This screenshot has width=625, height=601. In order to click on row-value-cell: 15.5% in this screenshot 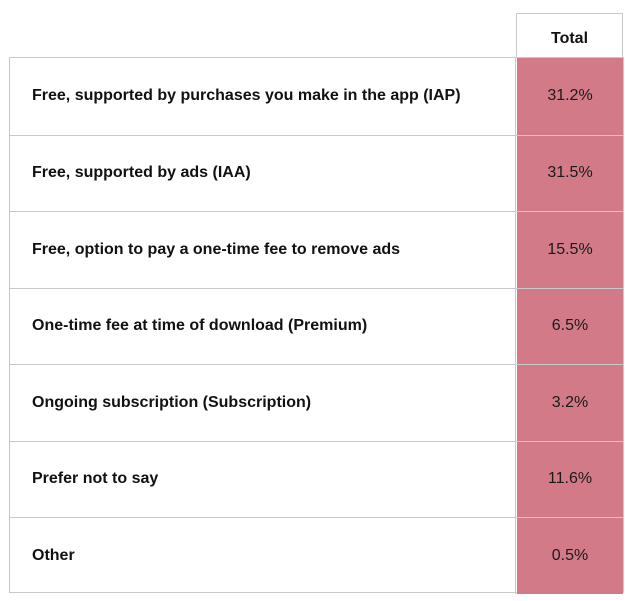, I will do `click(570, 250)`.